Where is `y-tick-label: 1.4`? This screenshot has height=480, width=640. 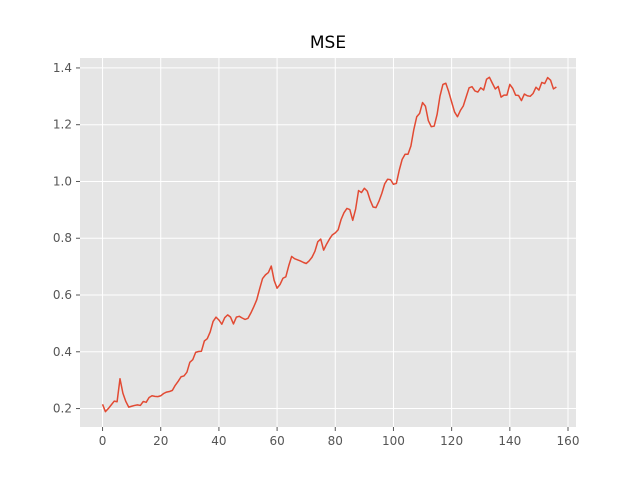 y-tick-label: 1.4 is located at coordinates (62, 68).